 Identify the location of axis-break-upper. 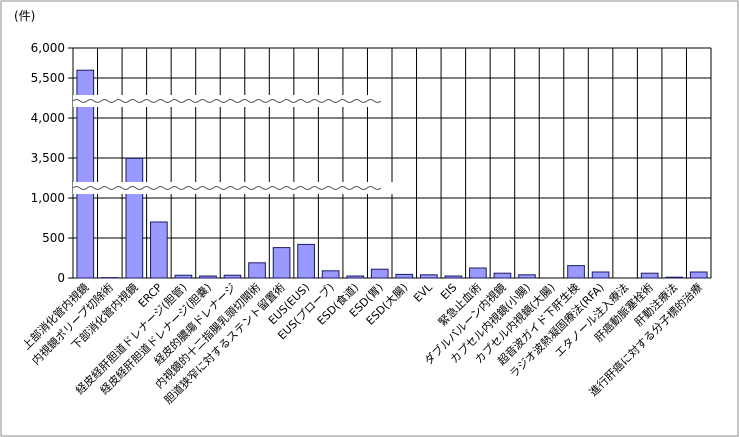
(227, 101).